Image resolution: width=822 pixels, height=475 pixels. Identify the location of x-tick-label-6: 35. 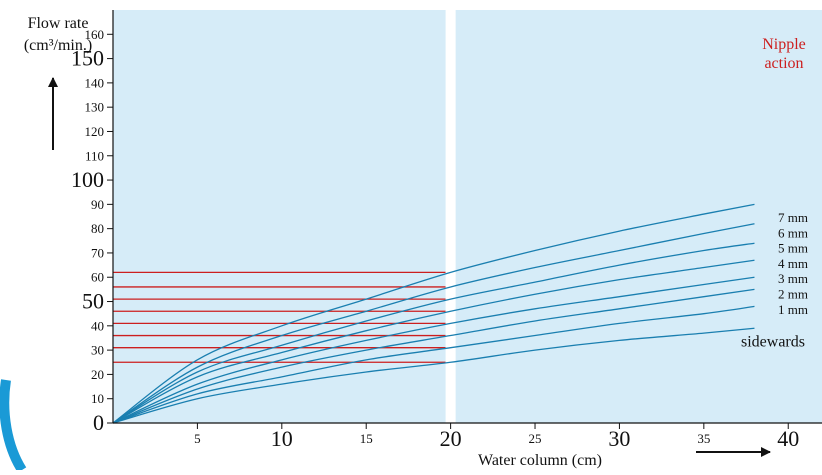
(703, 438).